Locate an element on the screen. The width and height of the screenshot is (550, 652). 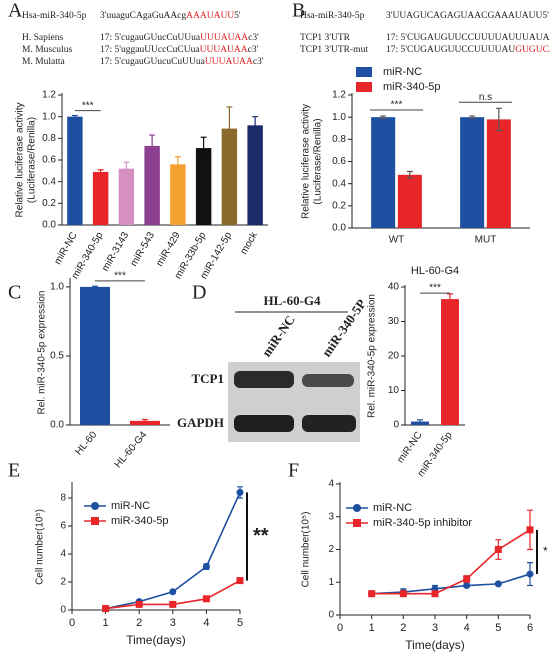
x-tick-label: 1 is located at coordinates (372, 628).